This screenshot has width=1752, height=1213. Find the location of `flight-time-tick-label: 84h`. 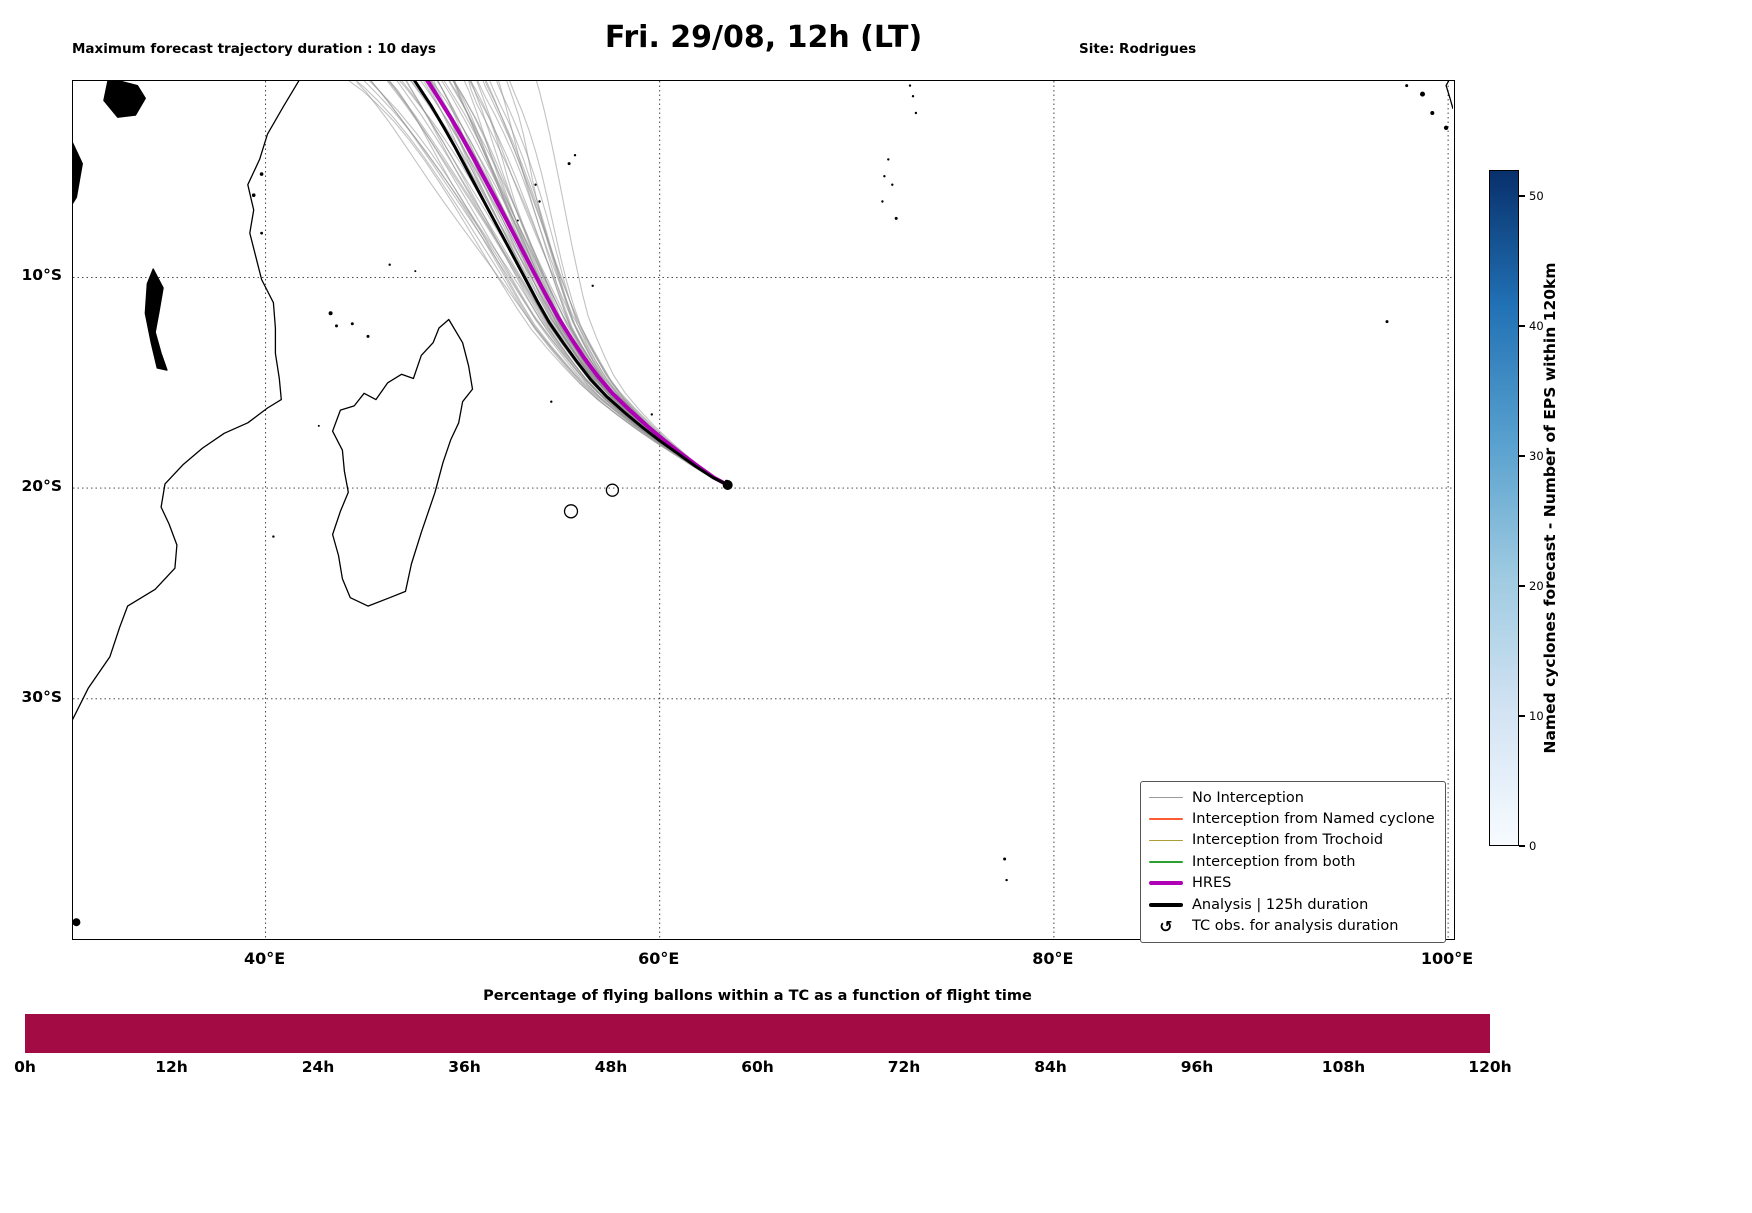

flight-time-tick-label: 84h is located at coordinates (1050, 1067).